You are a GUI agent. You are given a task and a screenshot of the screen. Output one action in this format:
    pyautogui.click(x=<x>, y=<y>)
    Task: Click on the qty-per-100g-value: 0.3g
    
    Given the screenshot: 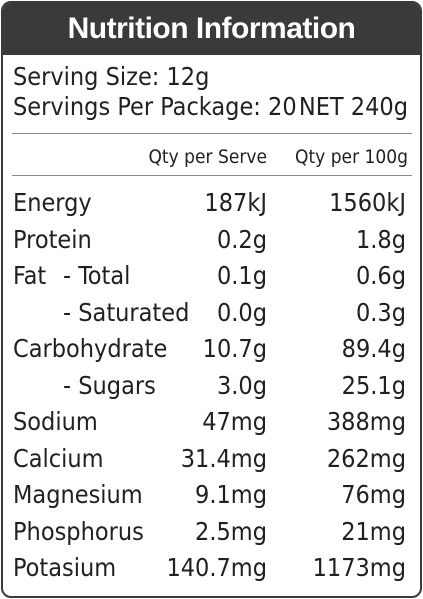 What is the action you would take?
    pyautogui.click(x=380, y=312)
    